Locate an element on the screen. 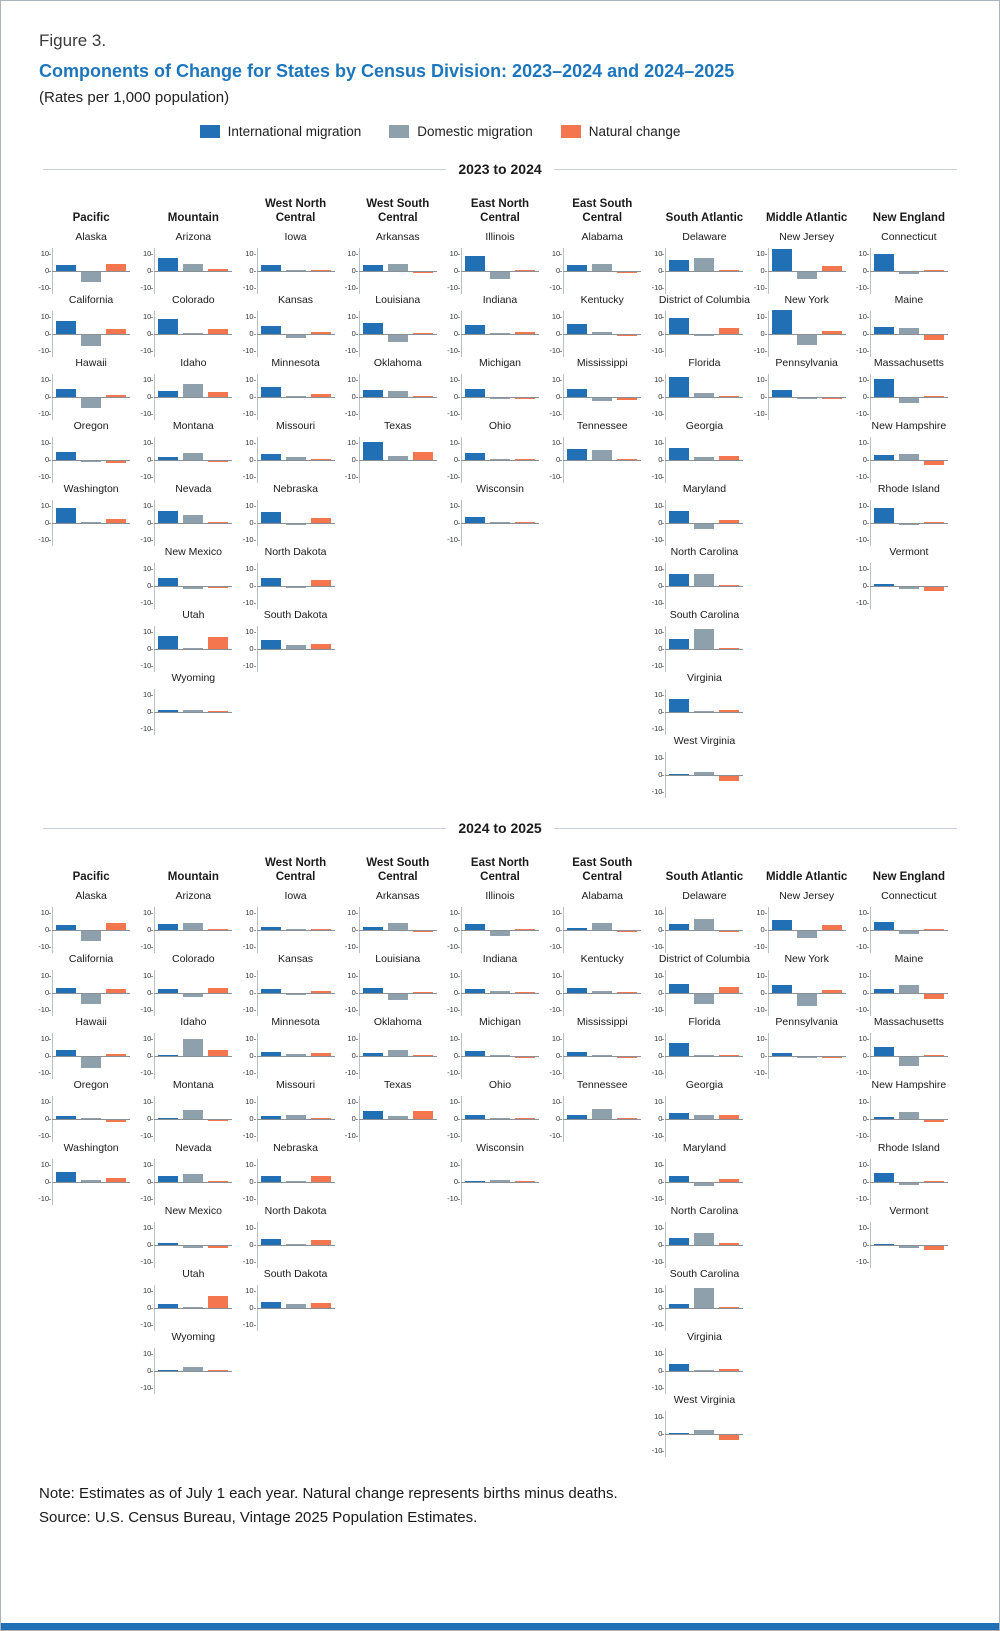  state-chart: Georgia 10 0 -10 is located at coordinates (701, 1111).